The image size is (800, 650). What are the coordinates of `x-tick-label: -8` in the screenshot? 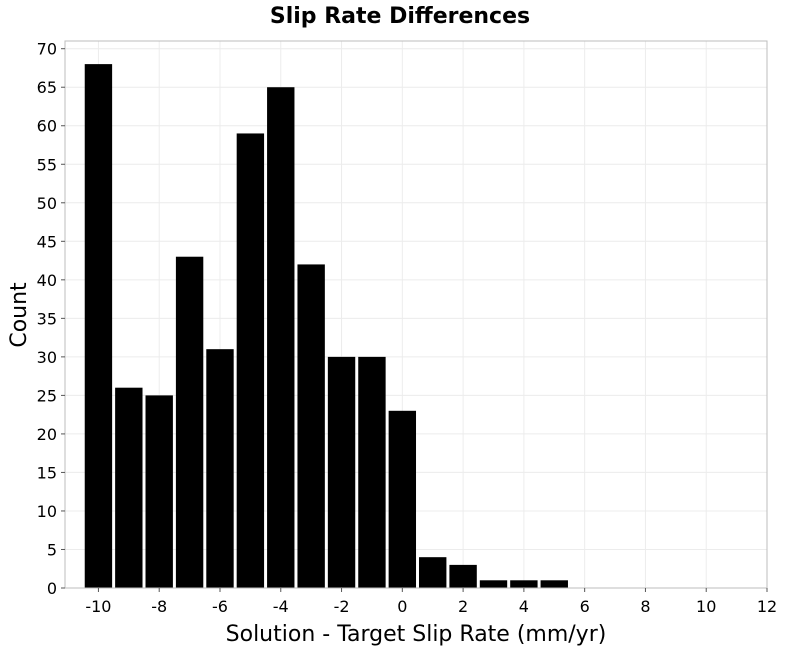 It's located at (159, 606).